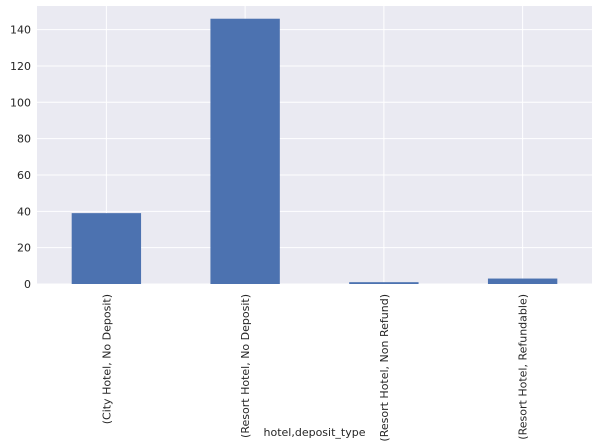  I want to click on y-tick-label: 140, so click(20, 30).